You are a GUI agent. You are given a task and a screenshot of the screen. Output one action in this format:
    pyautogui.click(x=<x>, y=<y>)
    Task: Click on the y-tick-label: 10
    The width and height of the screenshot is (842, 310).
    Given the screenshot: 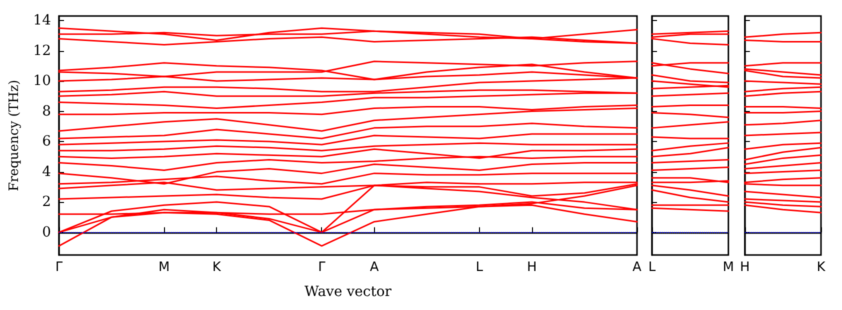 What is the action you would take?
    pyautogui.click(x=42, y=81)
    